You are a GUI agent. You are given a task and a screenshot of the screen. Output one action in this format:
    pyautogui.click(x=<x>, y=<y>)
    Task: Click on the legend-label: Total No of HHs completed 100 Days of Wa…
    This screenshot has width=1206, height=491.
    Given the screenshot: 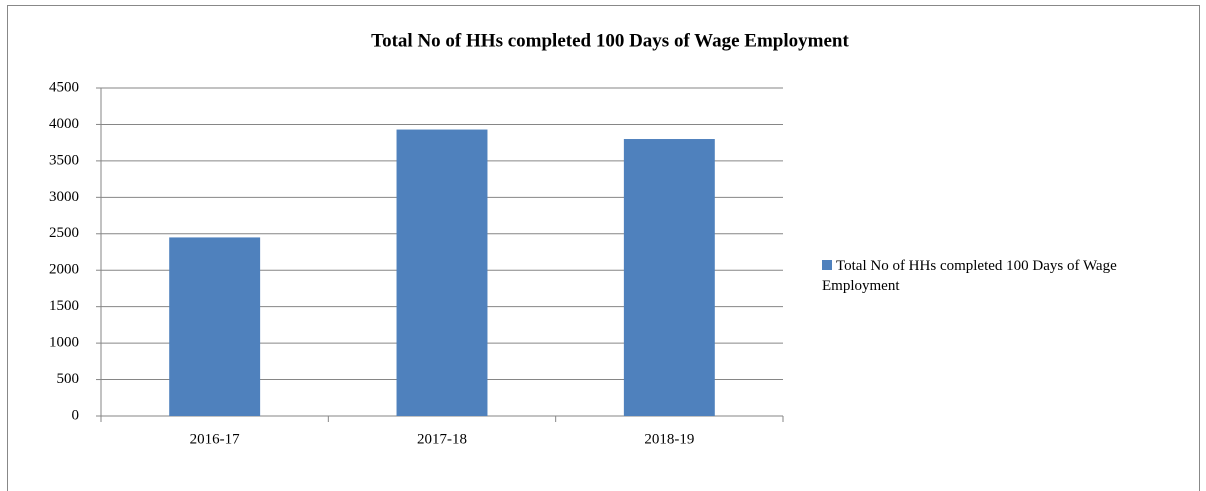 What is the action you would take?
    pyautogui.click(x=969, y=276)
    